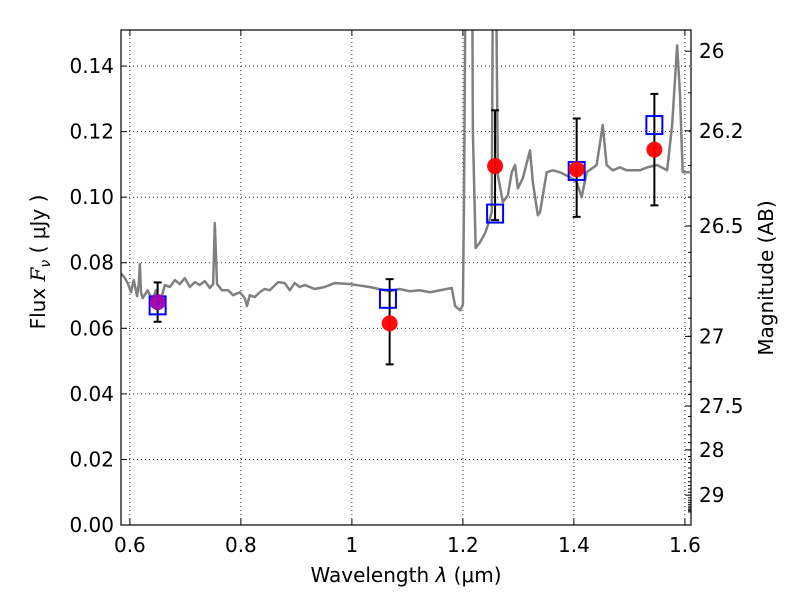  What do you see at coordinates (766, 277) in the screenshot?
I see `y2-axis-label: Magnitude (AB)` at bounding box center [766, 277].